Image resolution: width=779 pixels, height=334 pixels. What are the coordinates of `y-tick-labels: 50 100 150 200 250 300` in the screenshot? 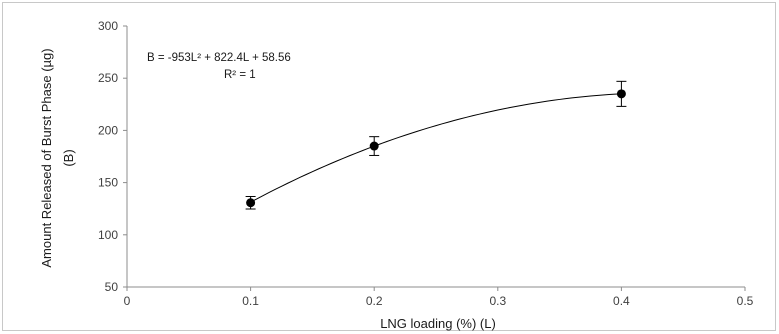 It's located at (108, 156).